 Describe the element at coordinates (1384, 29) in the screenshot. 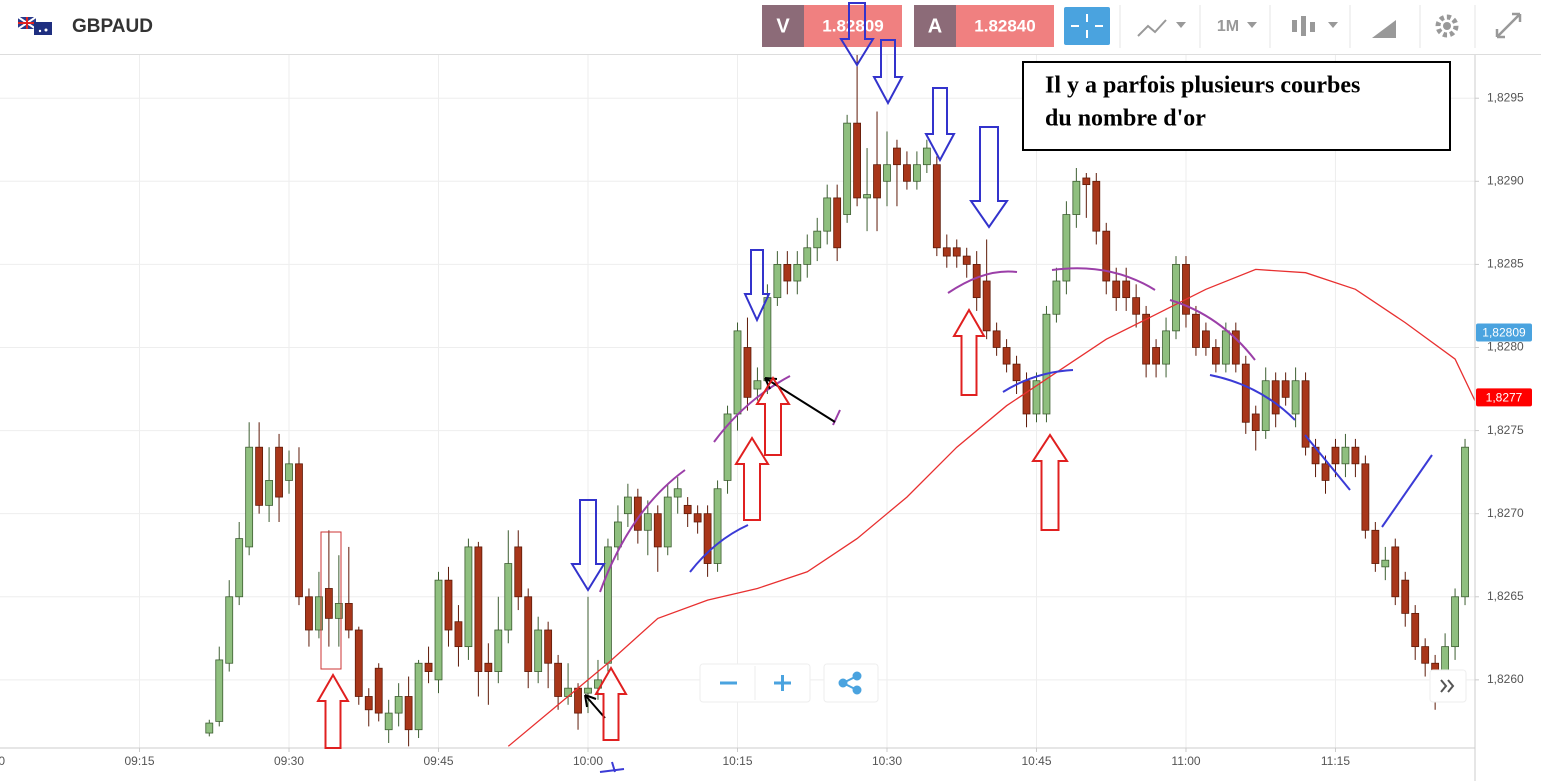

I see `drawing-icon` at that location.